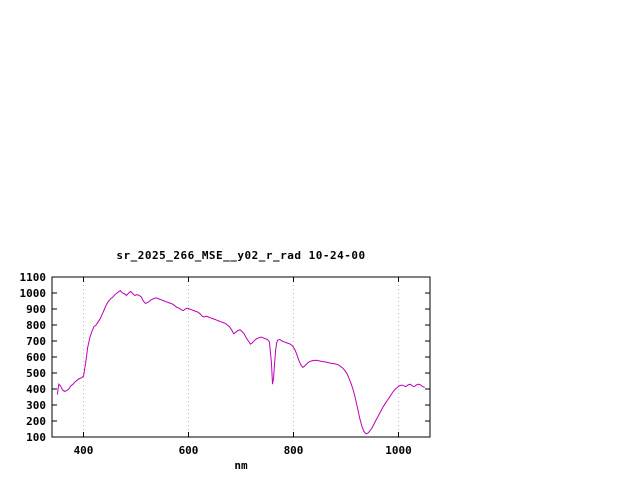 The image size is (640, 480). Describe the element at coordinates (36, 341) in the screenshot. I see `y-tick-label: 700` at that location.